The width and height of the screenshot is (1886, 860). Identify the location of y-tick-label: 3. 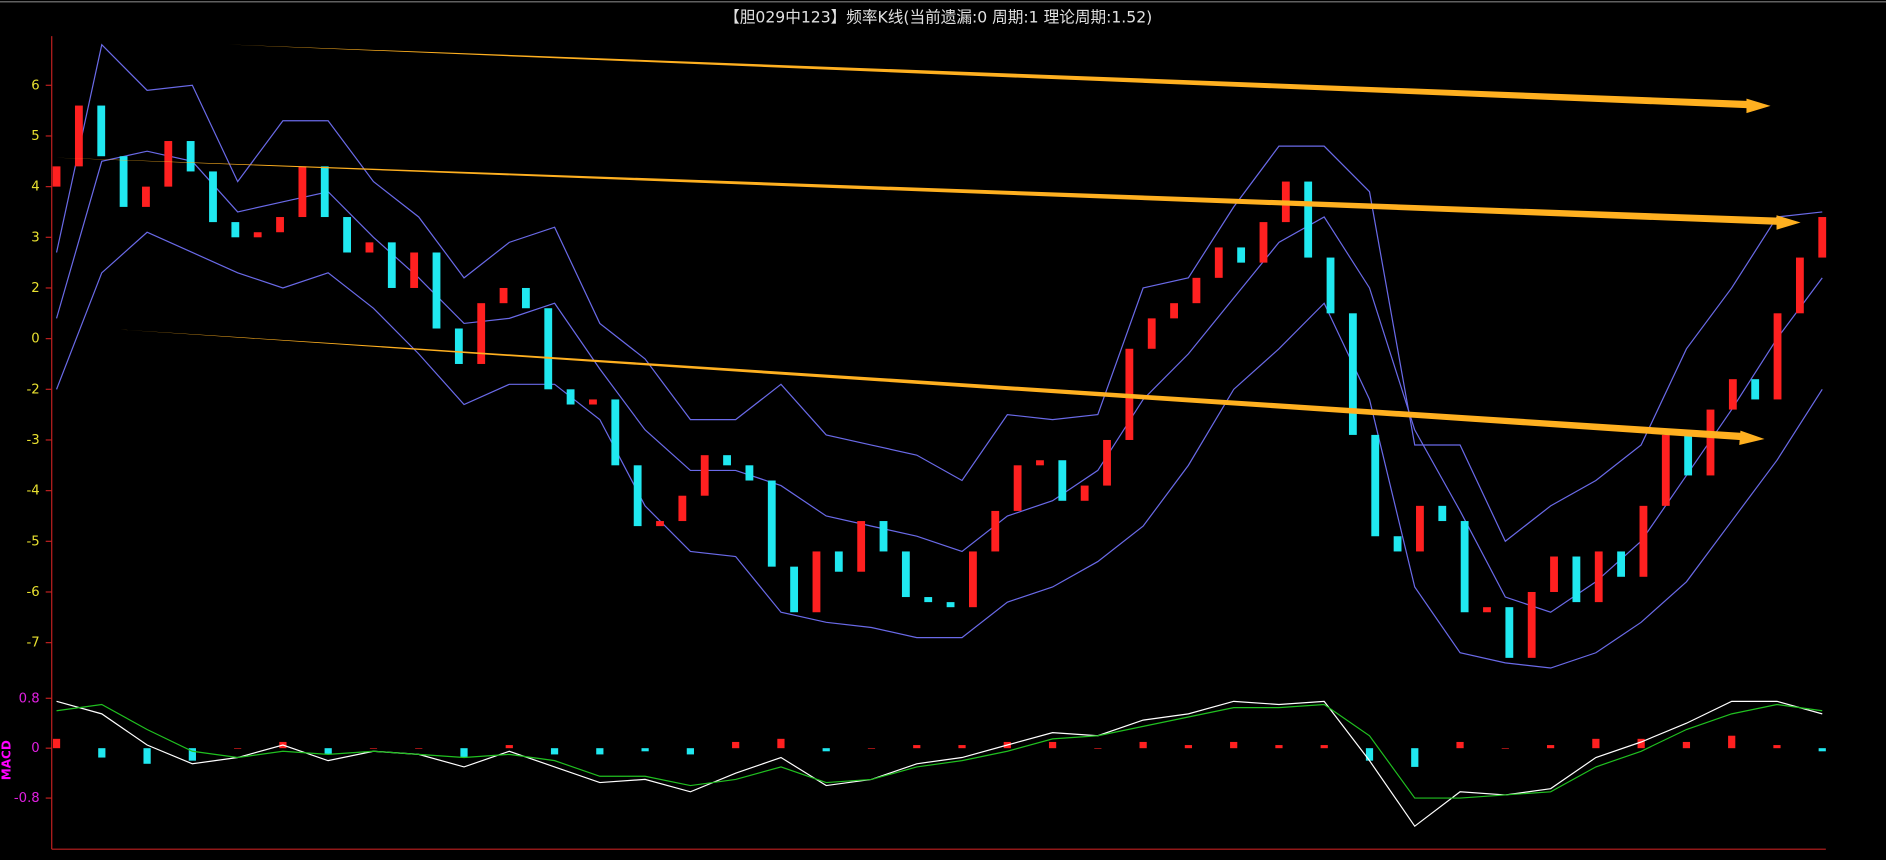
(35, 237).